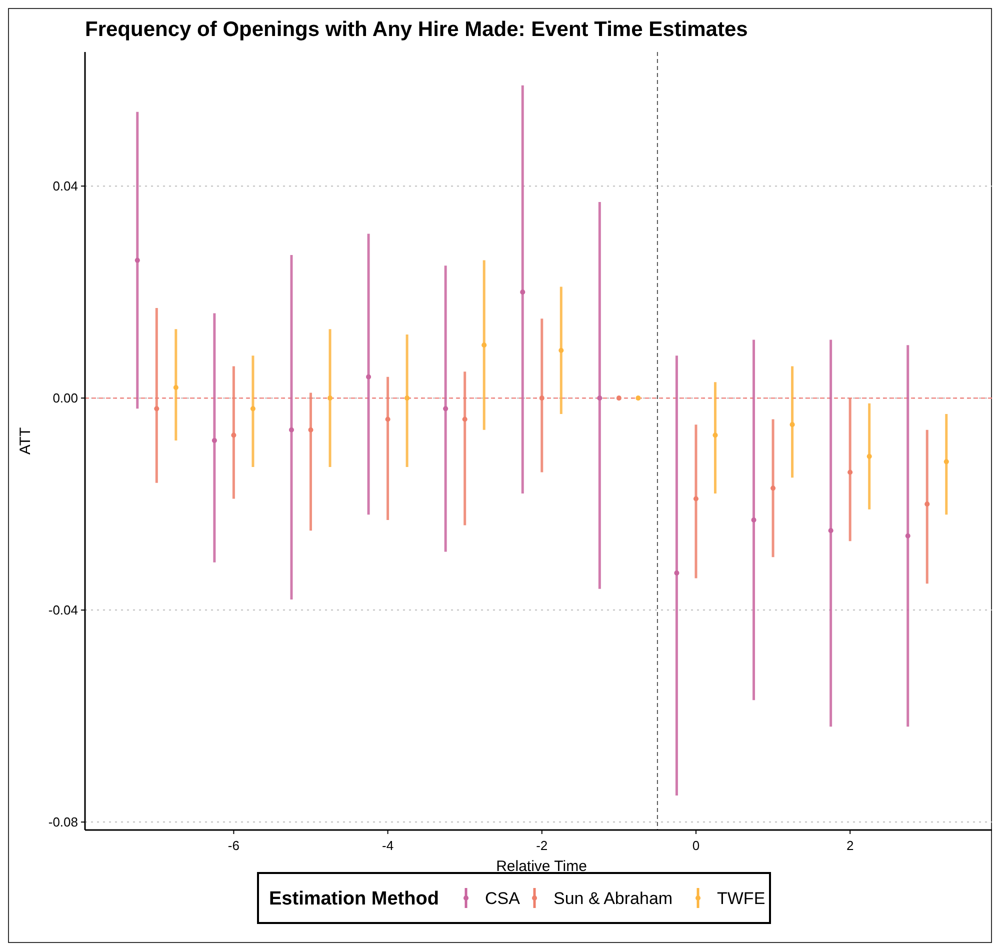 This screenshot has width=1000, height=950. Describe the element at coordinates (613, 898) in the screenshot. I see `legend-label: Sun & Abraham` at that location.